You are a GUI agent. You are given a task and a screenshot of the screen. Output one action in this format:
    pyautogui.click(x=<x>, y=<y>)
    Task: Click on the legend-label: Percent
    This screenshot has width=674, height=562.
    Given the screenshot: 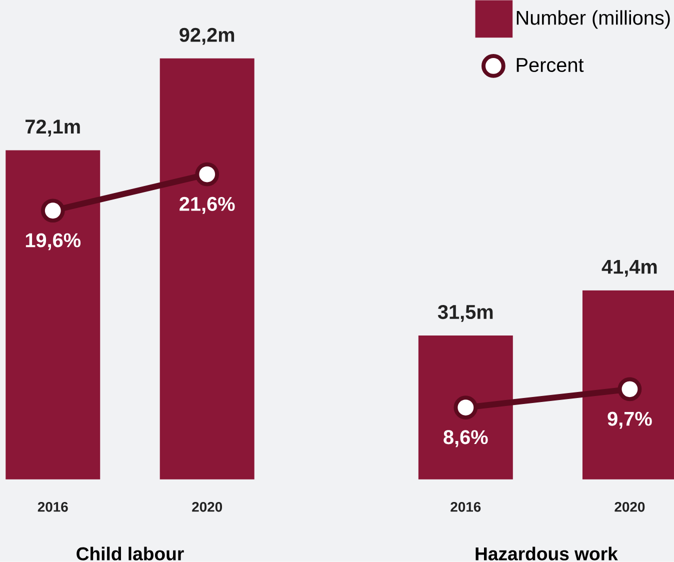 What is the action you would take?
    pyautogui.click(x=550, y=65)
    